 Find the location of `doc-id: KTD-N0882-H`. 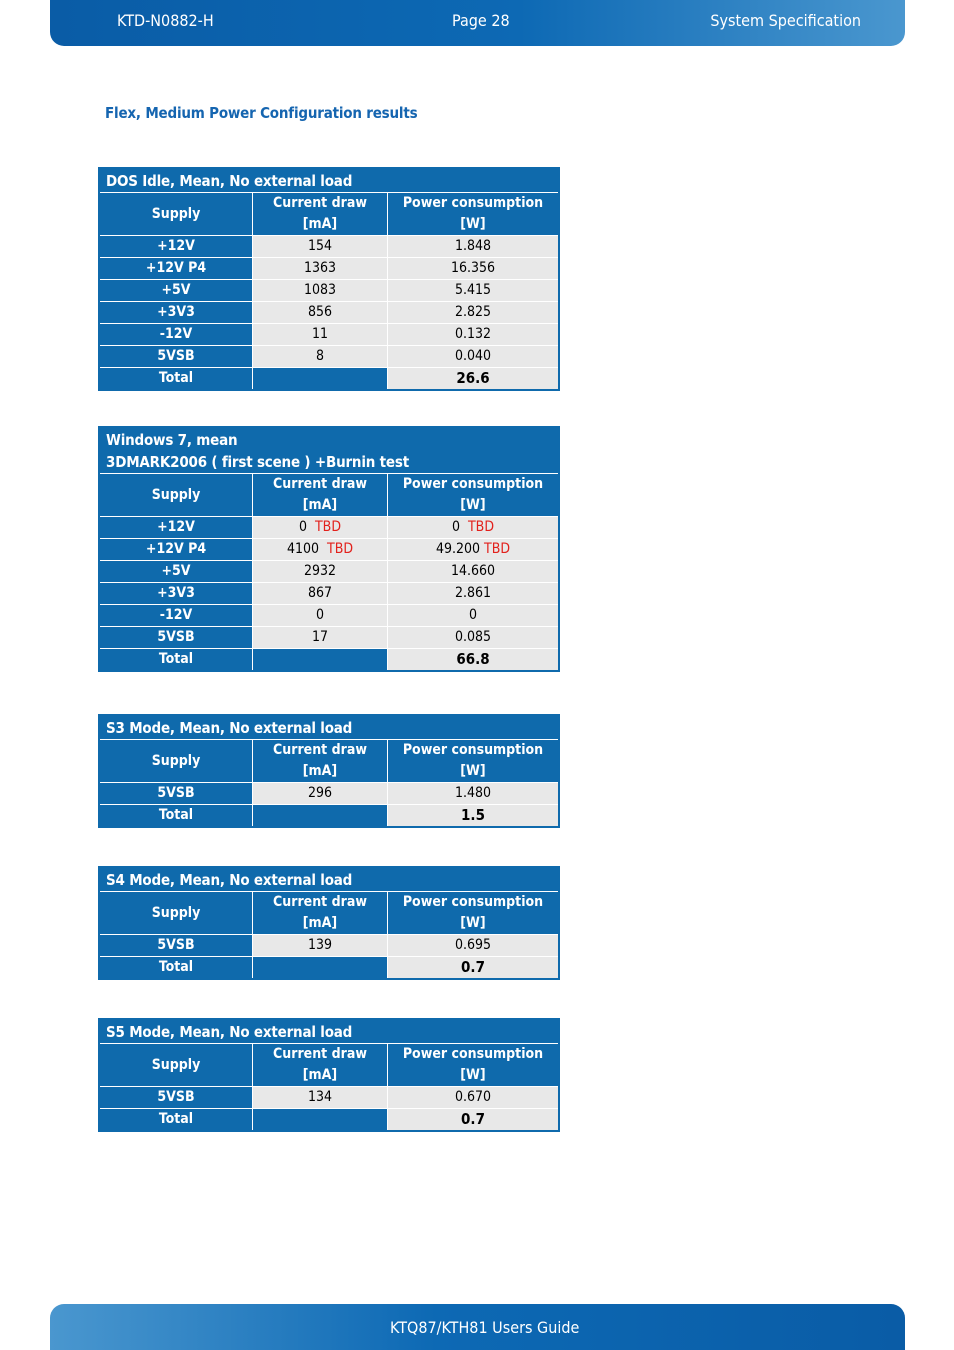

doc-id: KTD-N0882-H is located at coordinates (165, 20).